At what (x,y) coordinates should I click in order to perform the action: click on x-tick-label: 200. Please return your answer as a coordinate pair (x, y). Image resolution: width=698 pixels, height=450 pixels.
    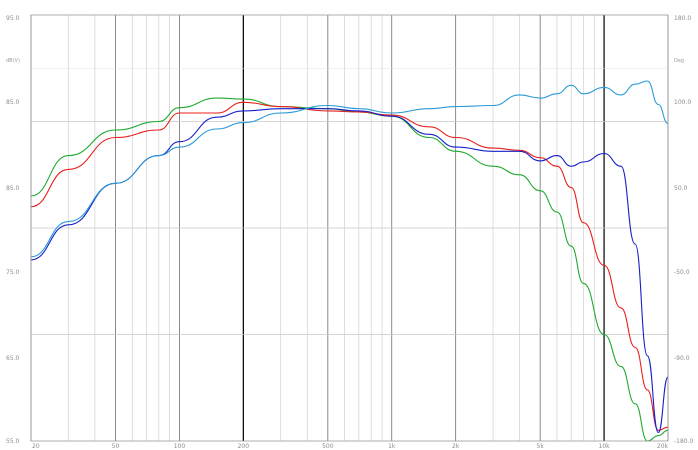
    Looking at the image, I should click on (244, 446).